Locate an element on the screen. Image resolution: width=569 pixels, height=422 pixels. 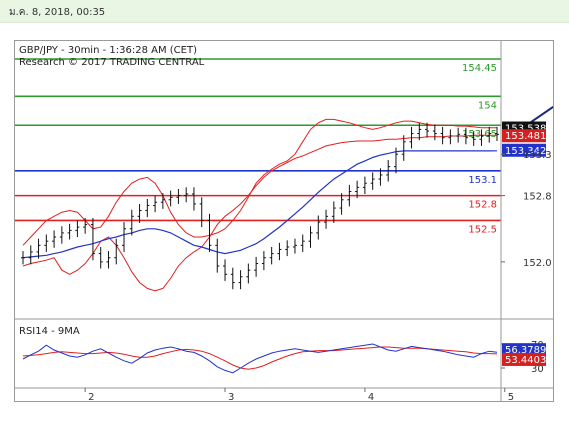
timestamp: ม.ค. 8, 2018, 00:35 is located at coordinates (57, 12).